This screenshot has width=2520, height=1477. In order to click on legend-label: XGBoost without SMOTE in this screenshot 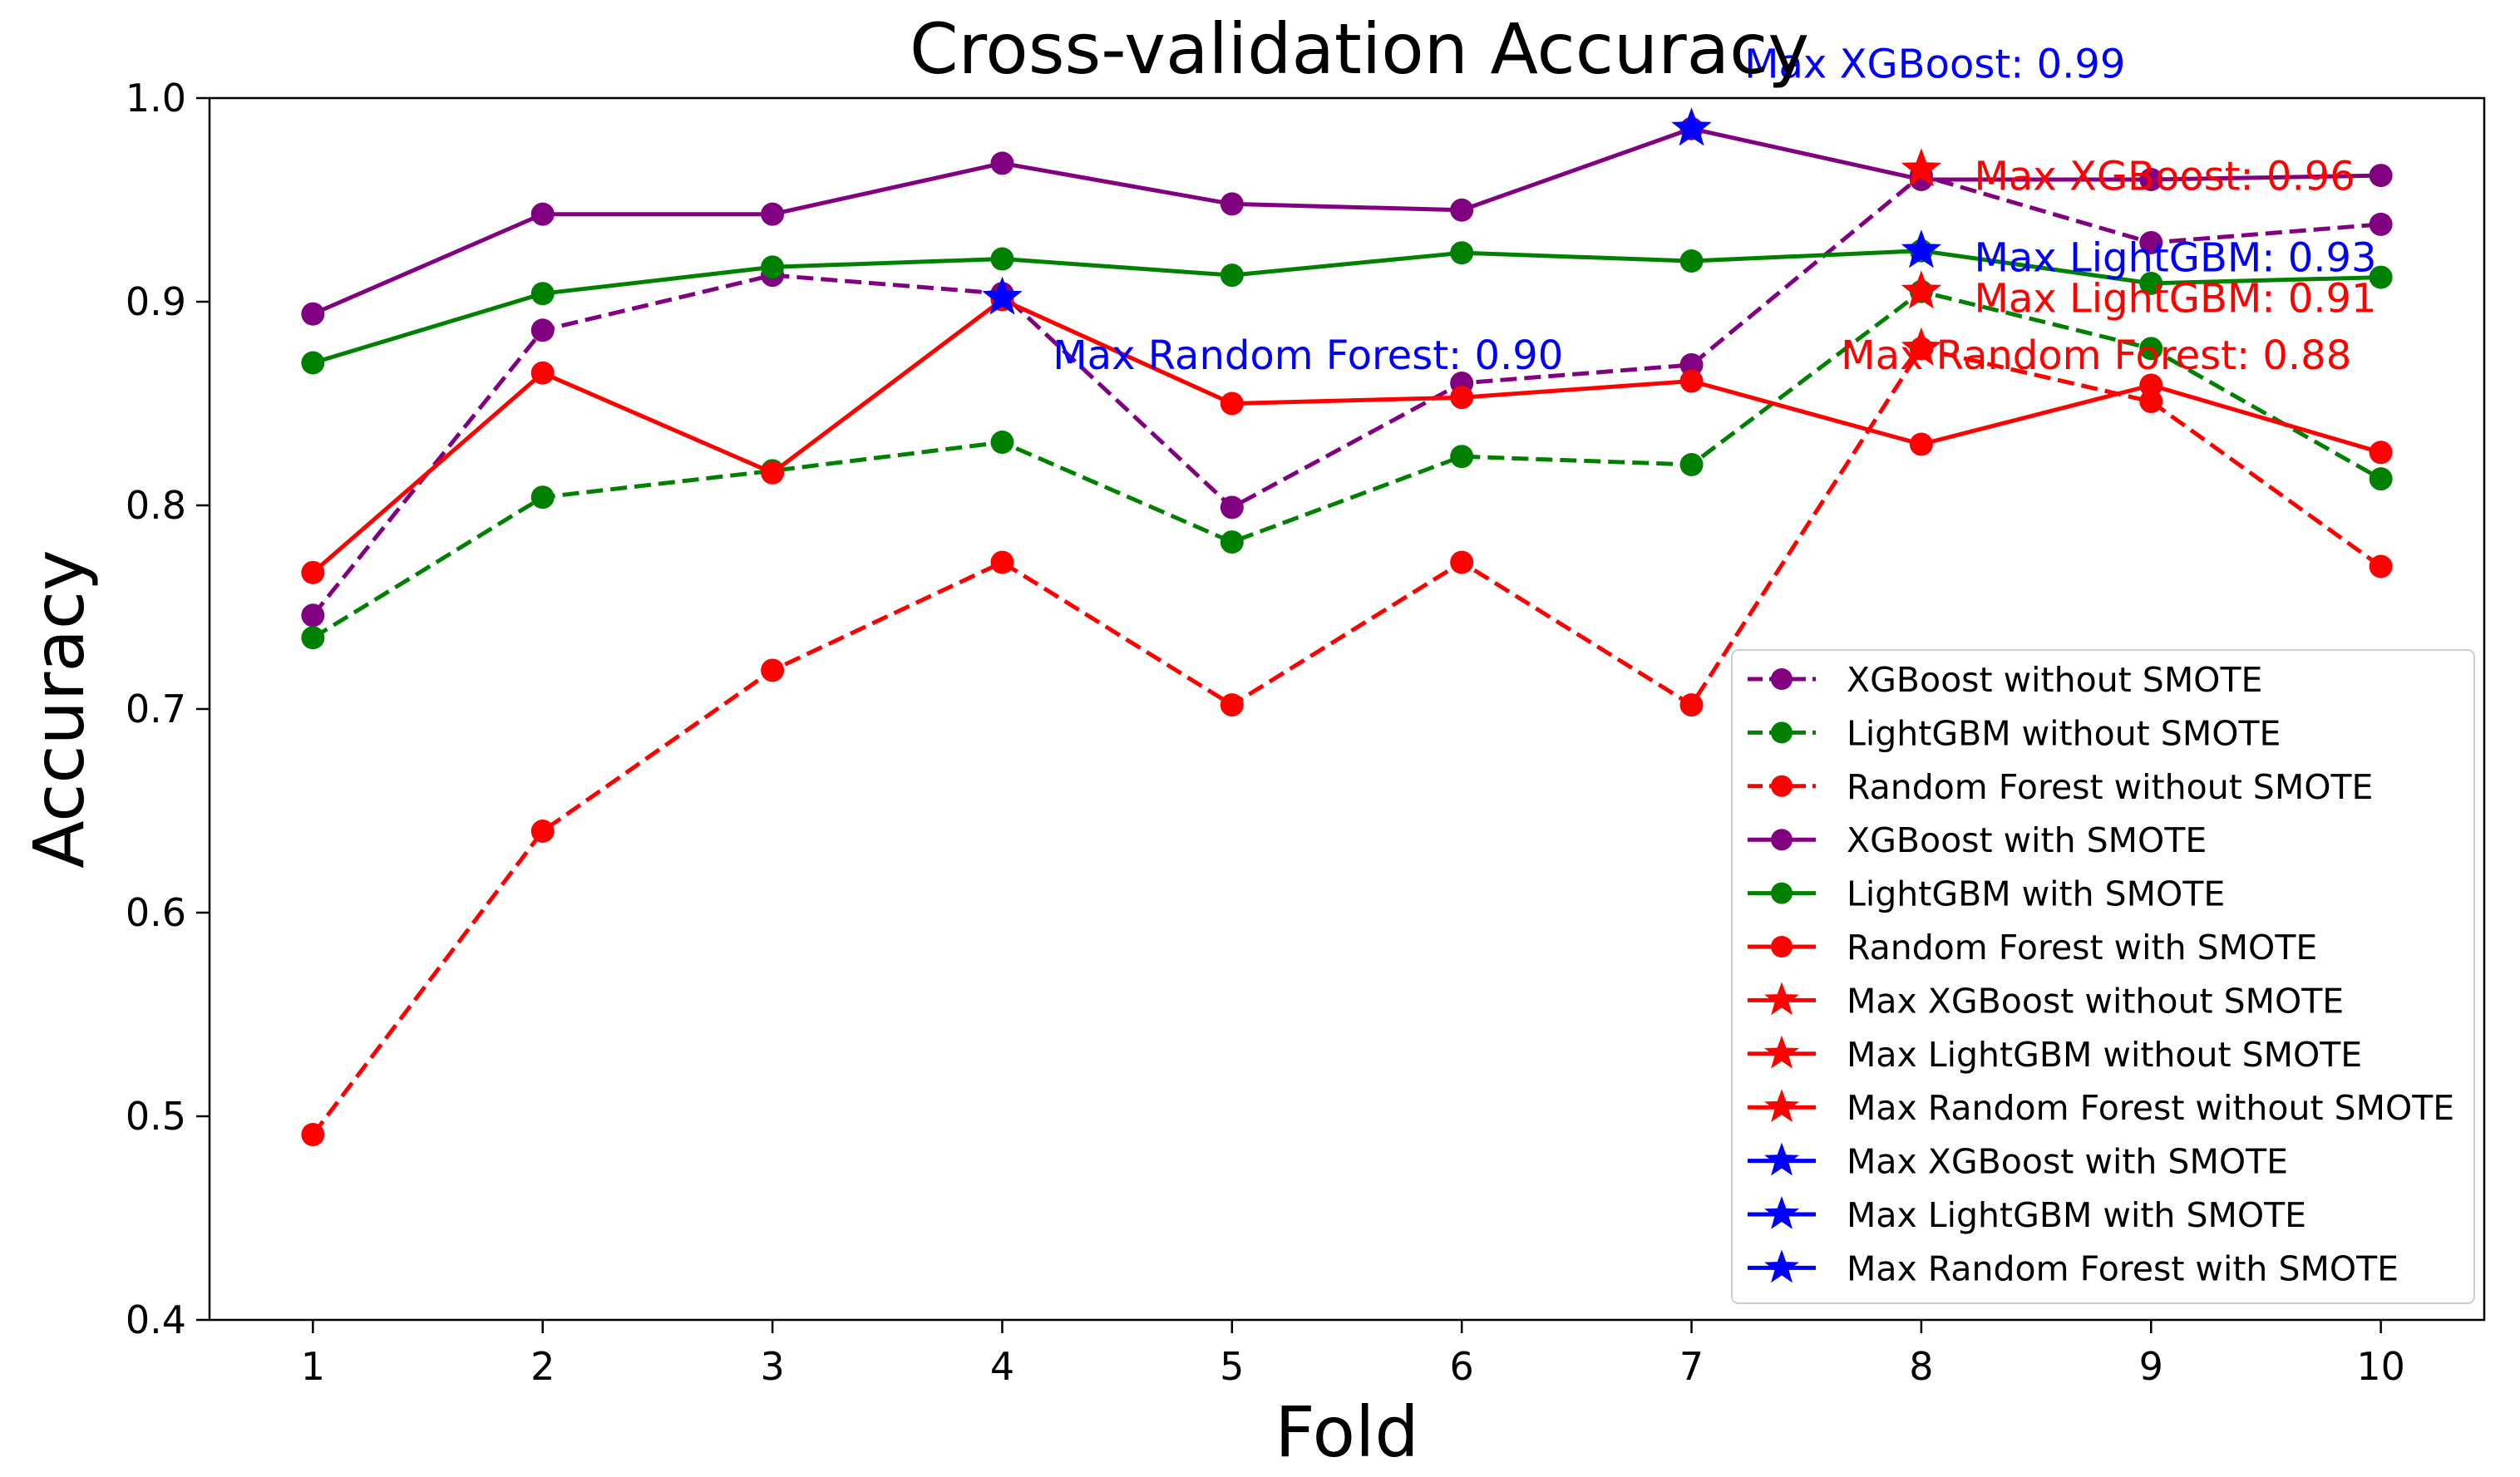, I will do `click(2054, 680)`.